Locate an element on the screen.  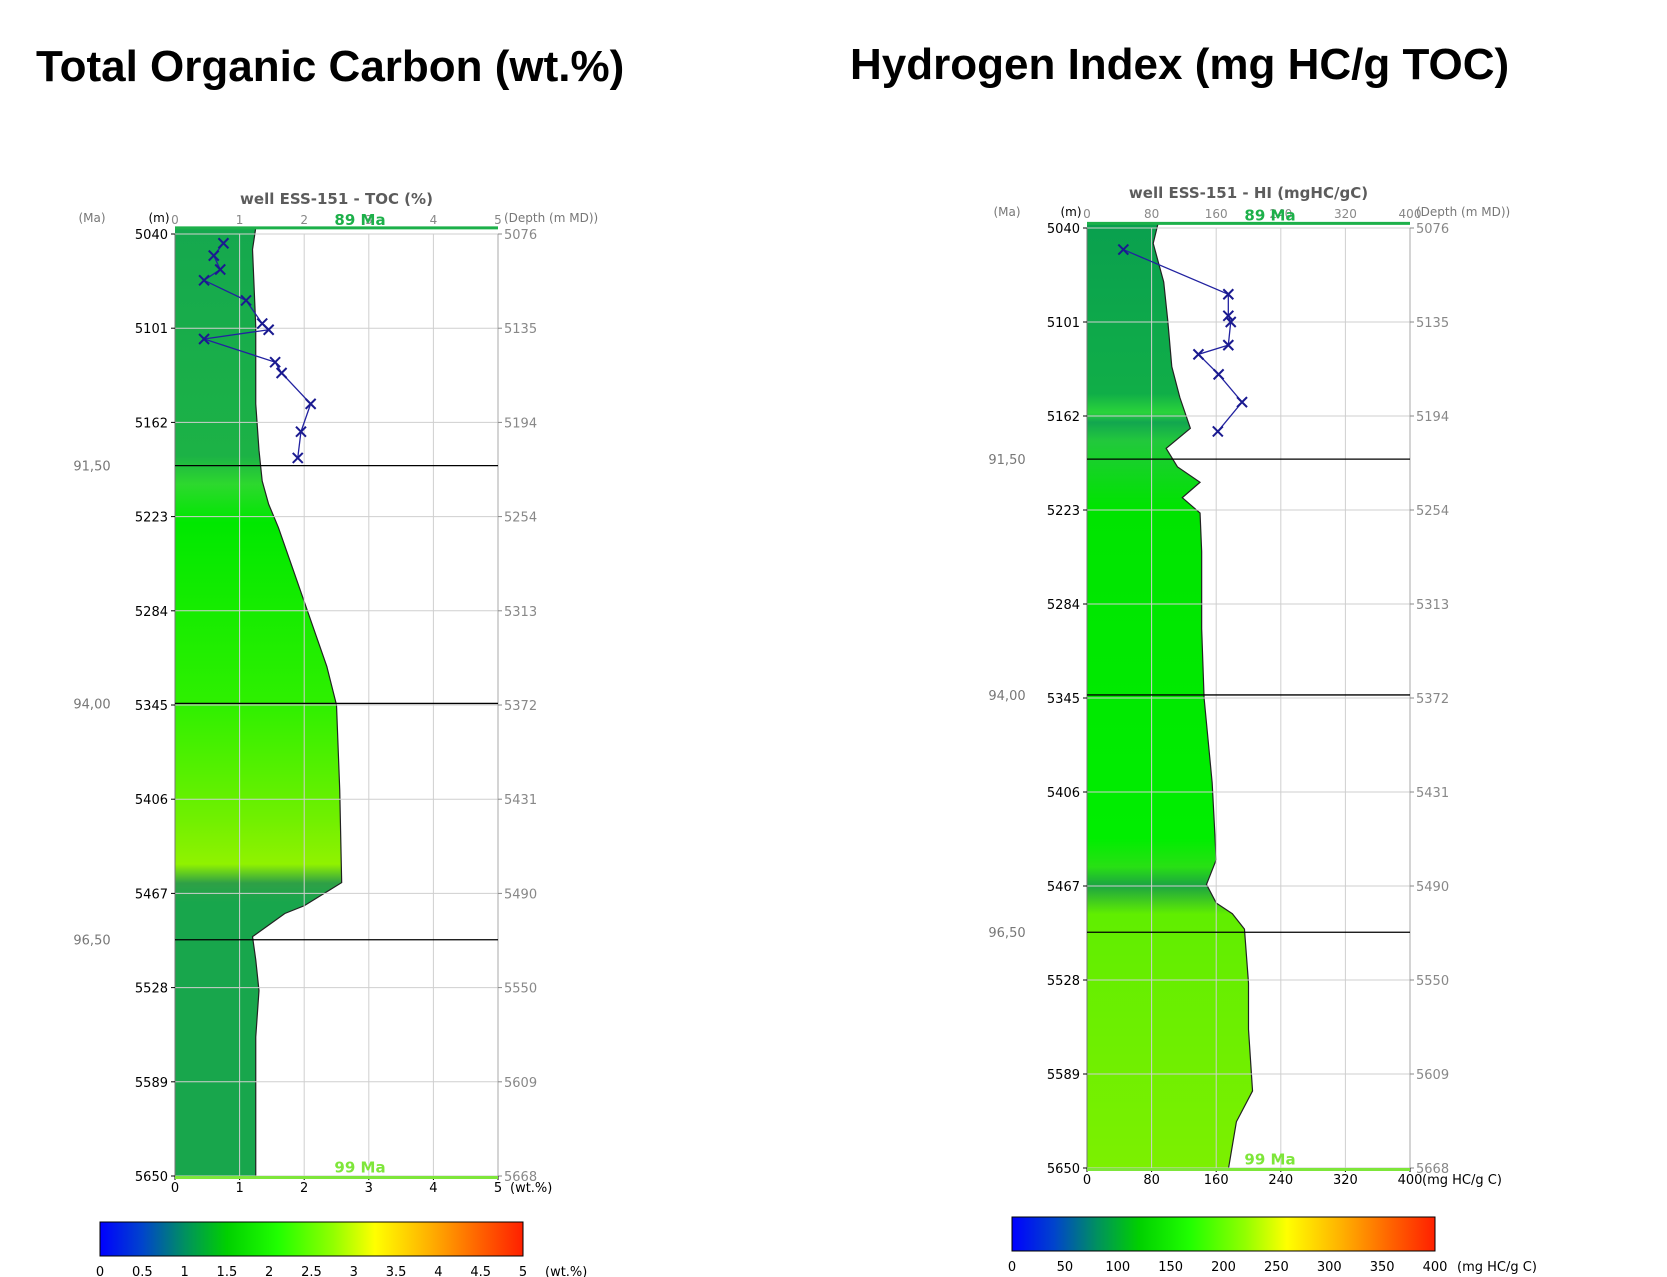
x-tick-label-bottom: 3 is located at coordinates (369, 1188).